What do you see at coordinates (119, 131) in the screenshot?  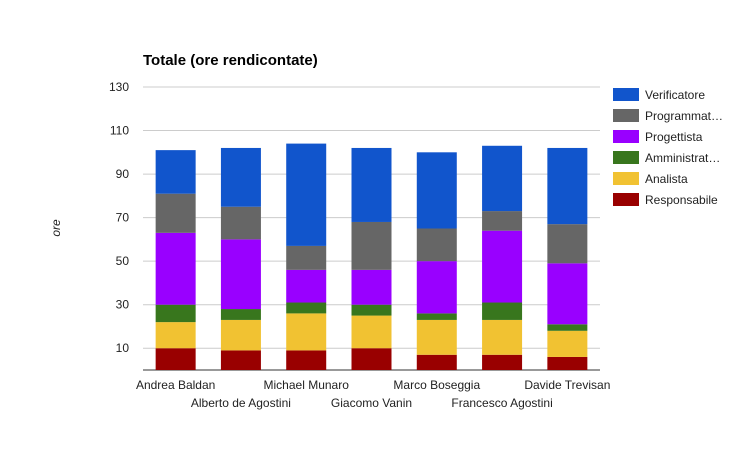 I see `y-tick-label: 110` at bounding box center [119, 131].